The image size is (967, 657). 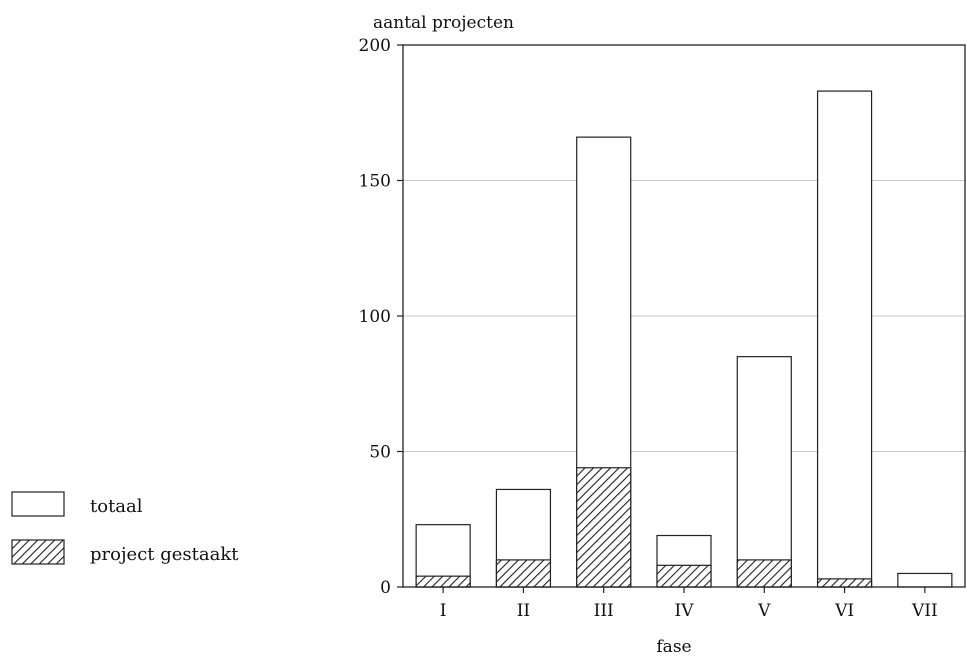 I want to click on x-tick-label: II, so click(x=523, y=611).